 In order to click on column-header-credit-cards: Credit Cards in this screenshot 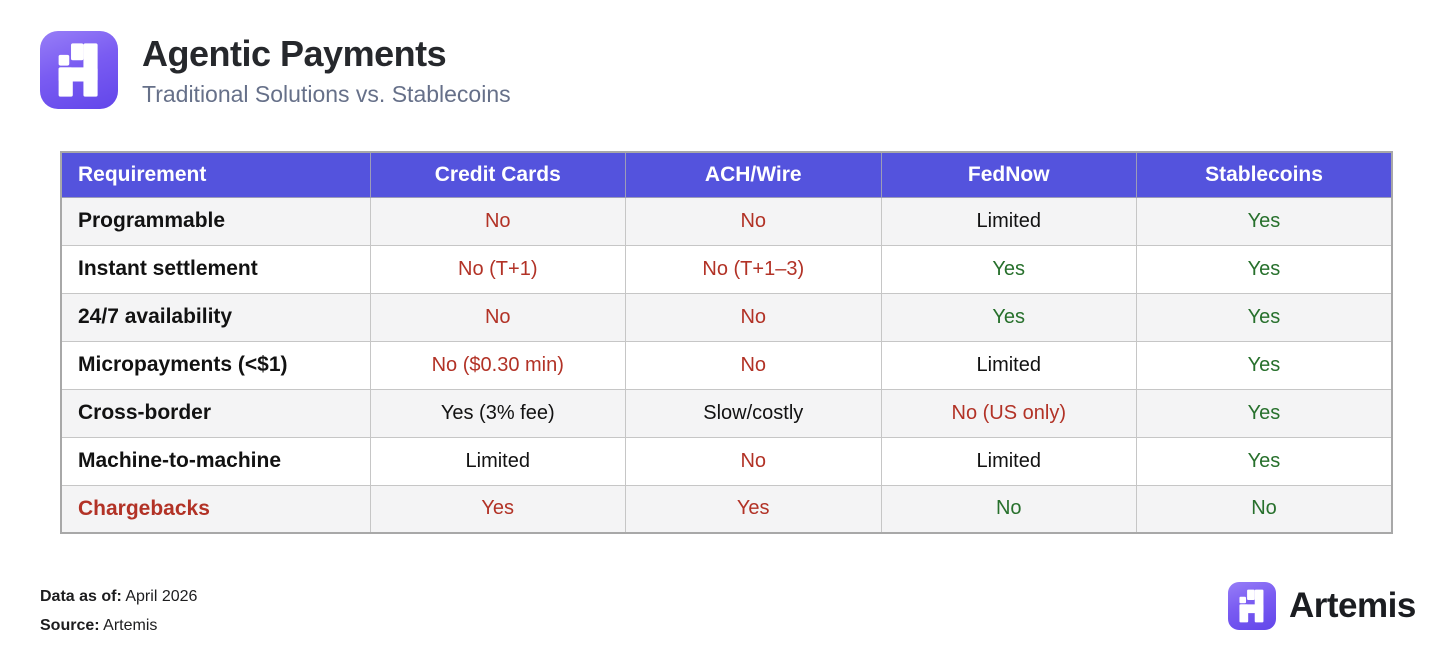, I will do `click(497, 174)`.